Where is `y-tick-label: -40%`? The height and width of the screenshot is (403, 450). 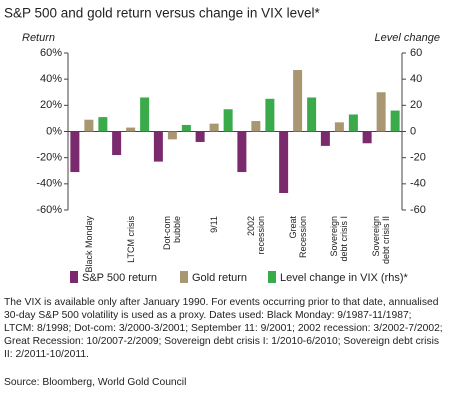 y-tick-label: -40% is located at coordinates (49, 184).